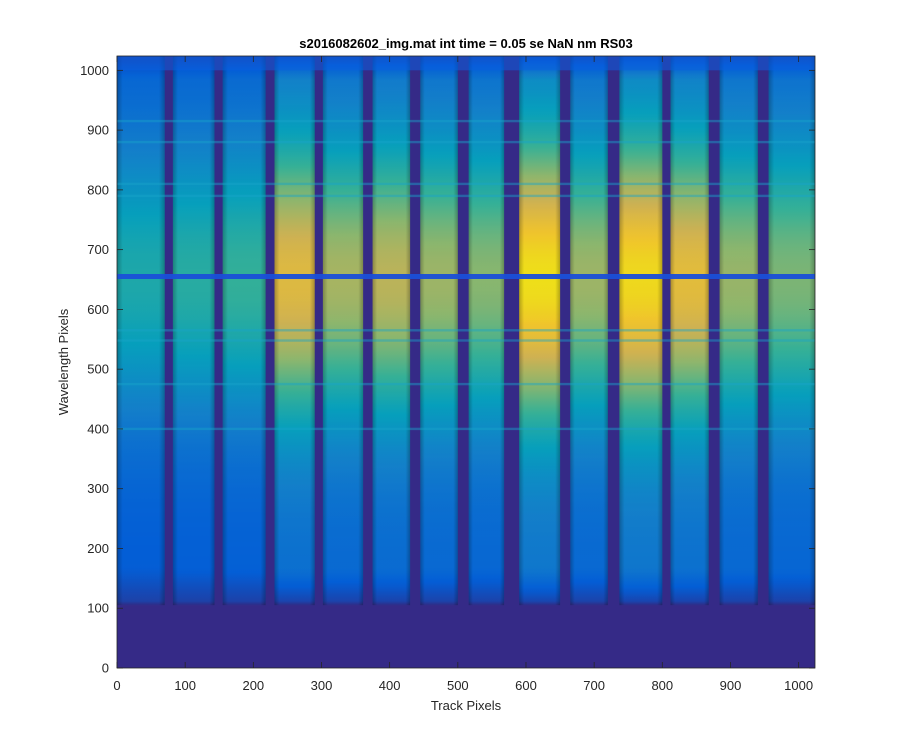 This screenshot has width=900, height=750. Describe the element at coordinates (98, 130) in the screenshot. I see `y-tick-label: 900` at that location.